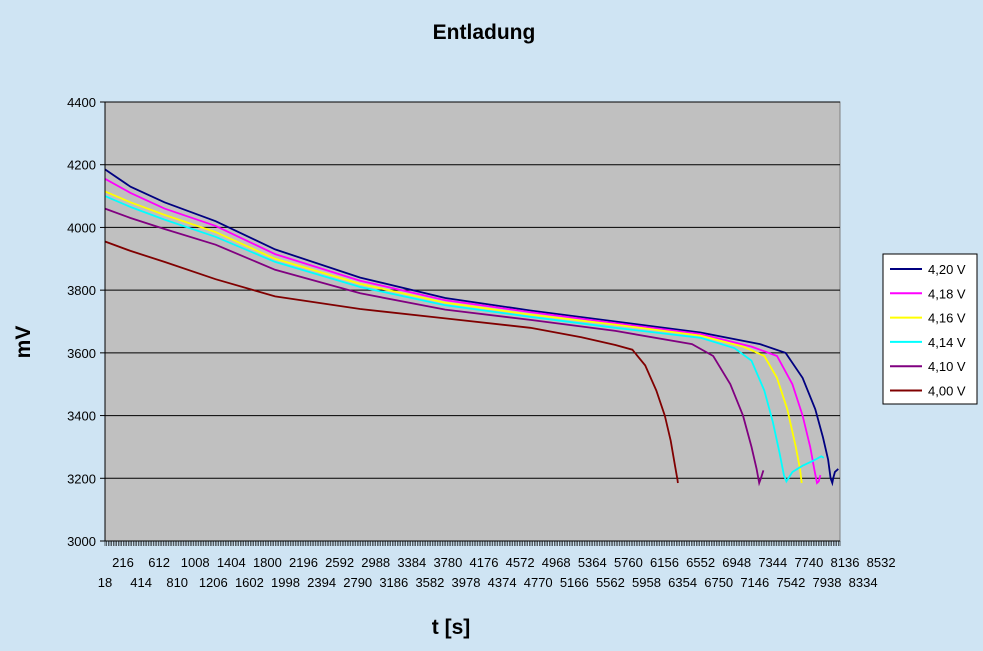  Describe the element at coordinates (141, 582) in the screenshot. I see `x-tick-label: 414` at that location.